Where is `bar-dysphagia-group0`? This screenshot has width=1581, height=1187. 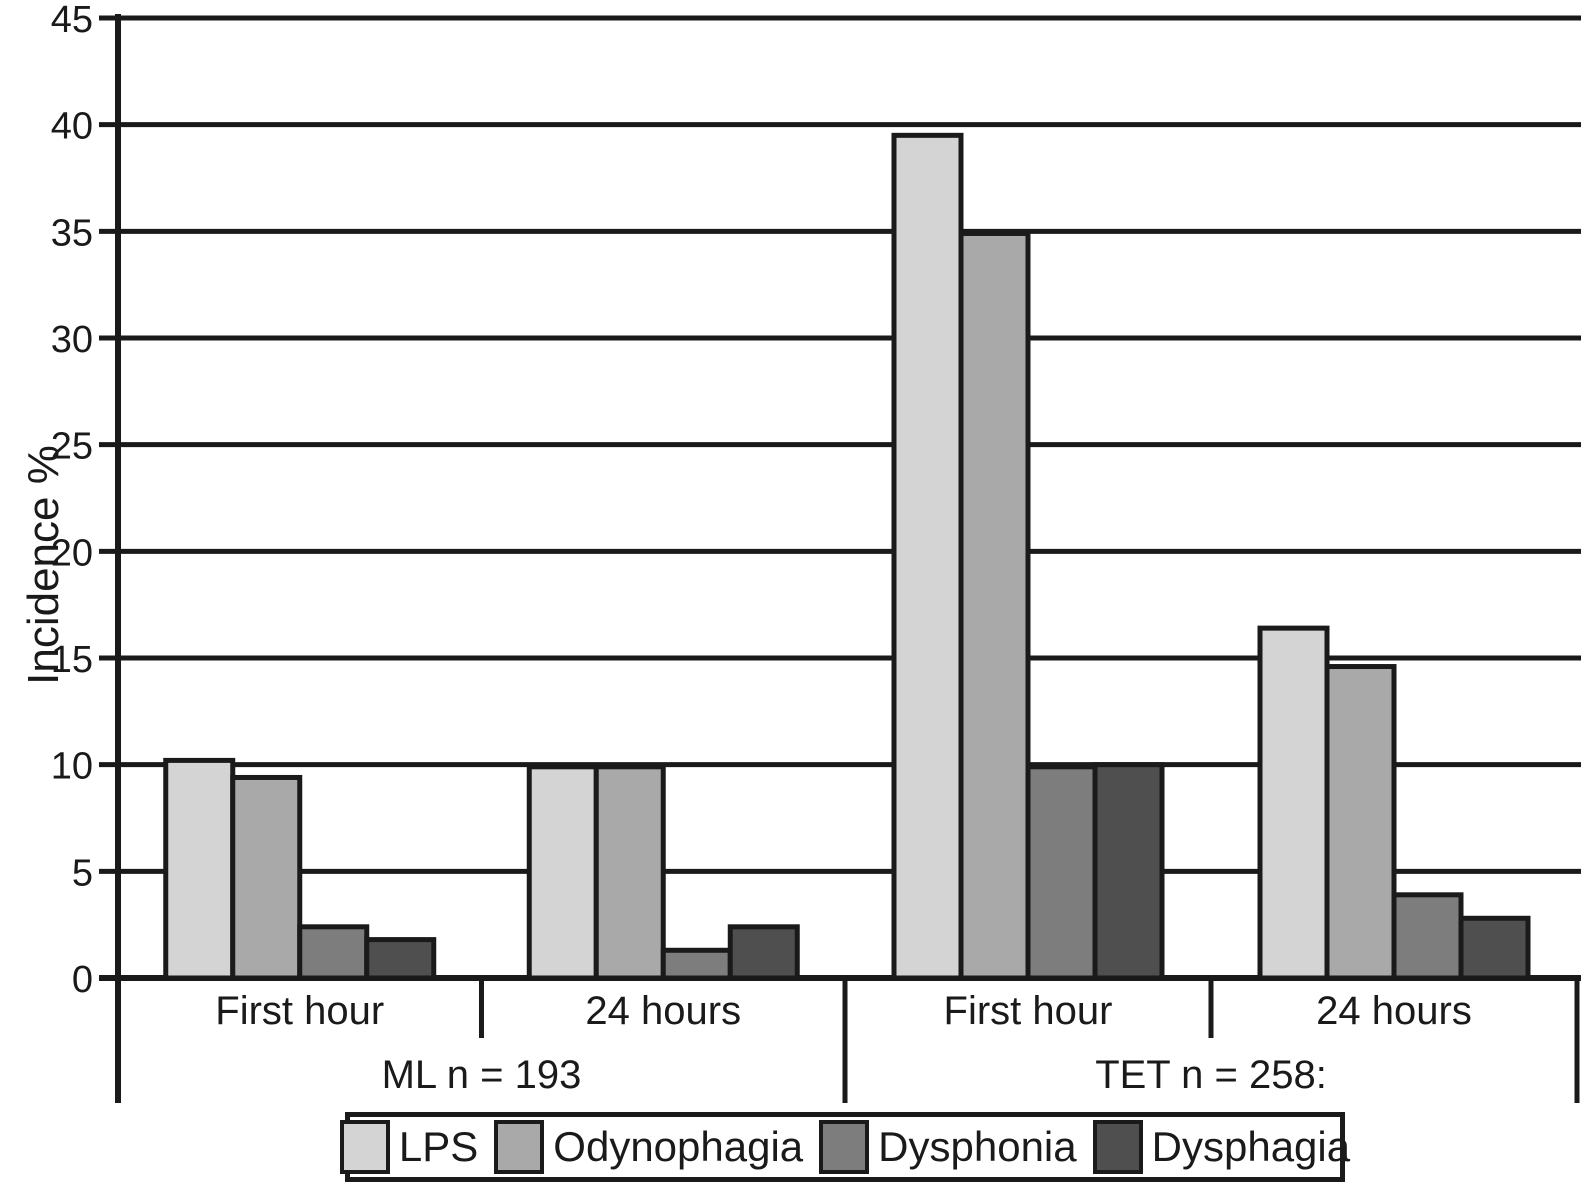
bar-dysphagia-group0 is located at coordinates (400, 959).